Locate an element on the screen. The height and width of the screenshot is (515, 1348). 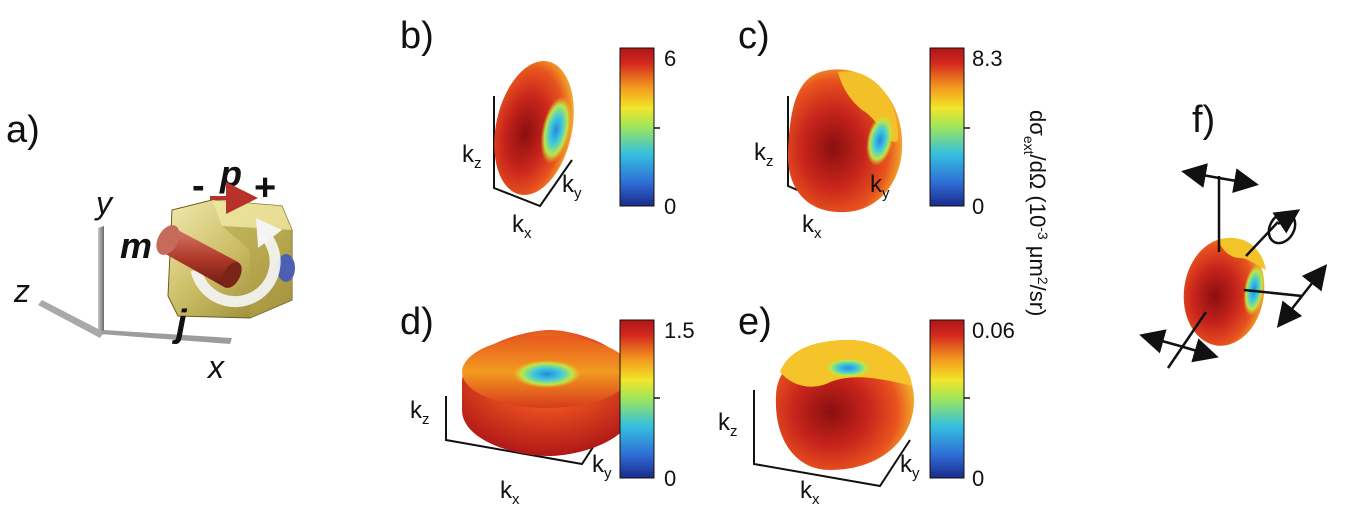
colorbar-c is located at coordinates (947, 127).